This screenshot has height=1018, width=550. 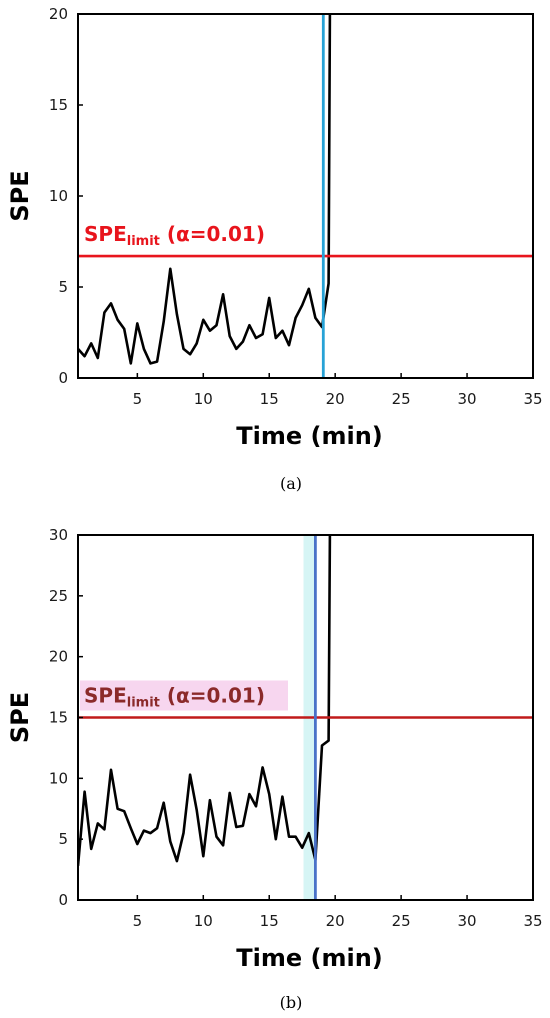 I want to click on limit-label-highlight, so click(x=184, y=695).